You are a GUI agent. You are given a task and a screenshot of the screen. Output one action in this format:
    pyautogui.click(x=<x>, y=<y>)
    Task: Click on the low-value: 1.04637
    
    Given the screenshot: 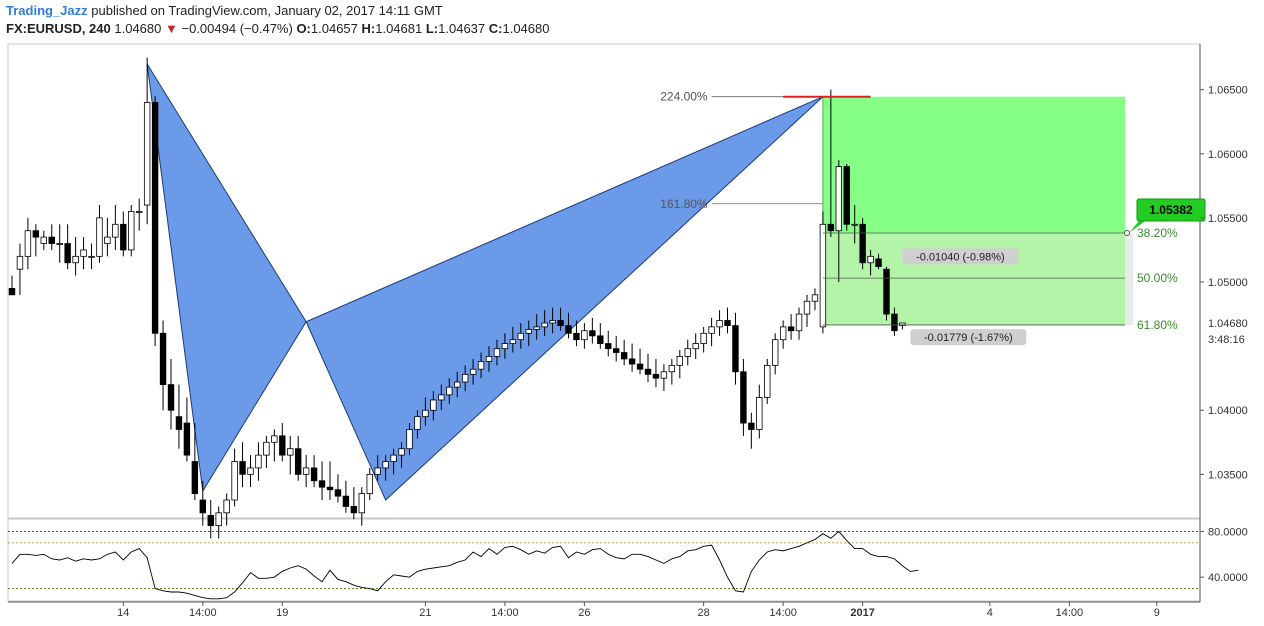 What is the action you would take?
    pyautogui.click(x=462, y=28)
    